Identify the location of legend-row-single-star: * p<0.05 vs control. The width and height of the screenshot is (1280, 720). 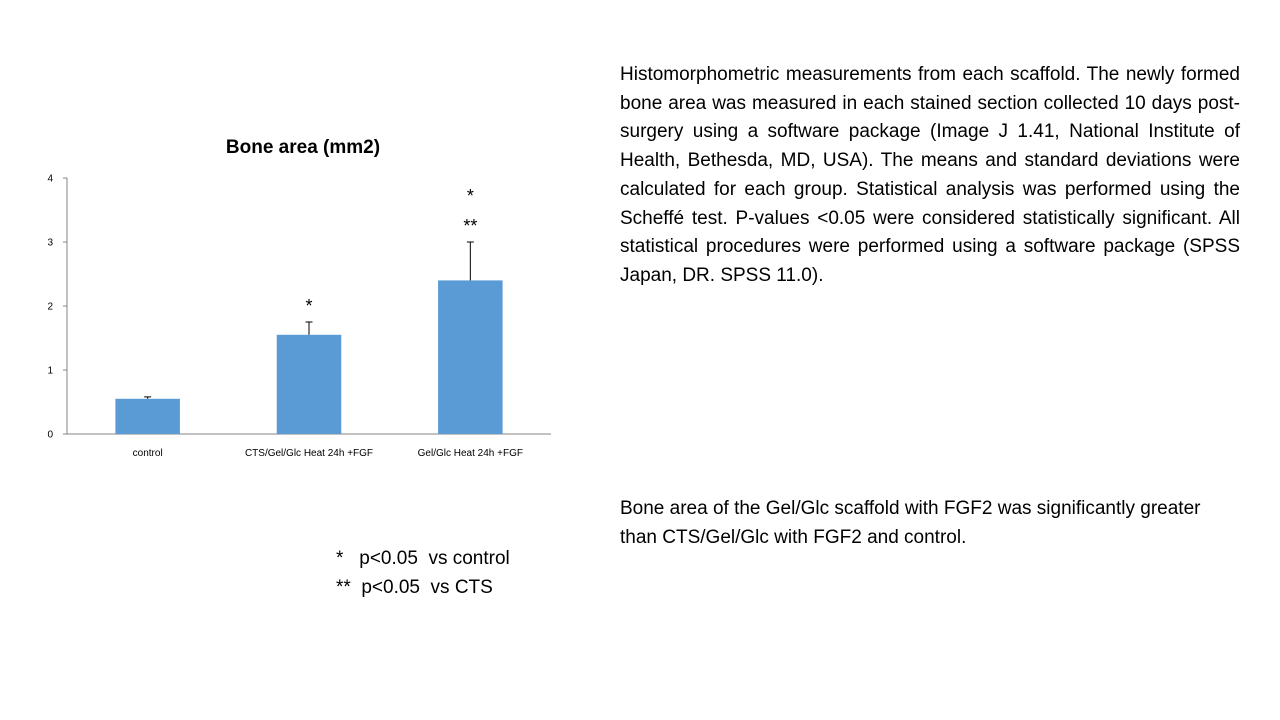
(456, 558).